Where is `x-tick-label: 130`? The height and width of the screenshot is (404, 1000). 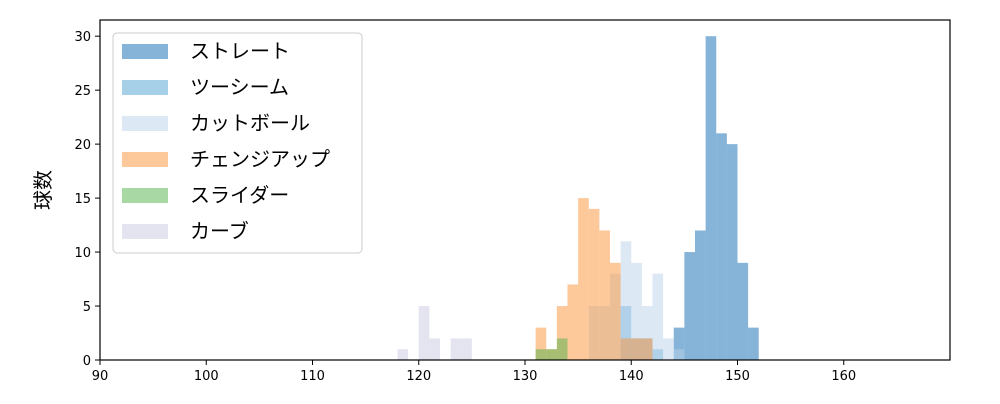
x-tick-label: 130 is located at coordinates (525, 376).